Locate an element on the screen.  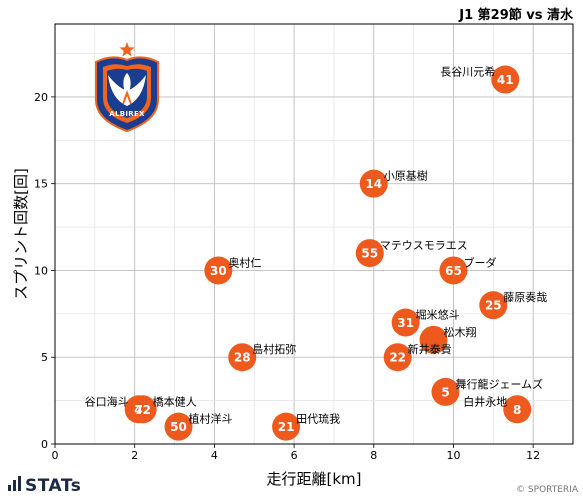
point-label: 松木翔 is located at coordinates (460, 332).